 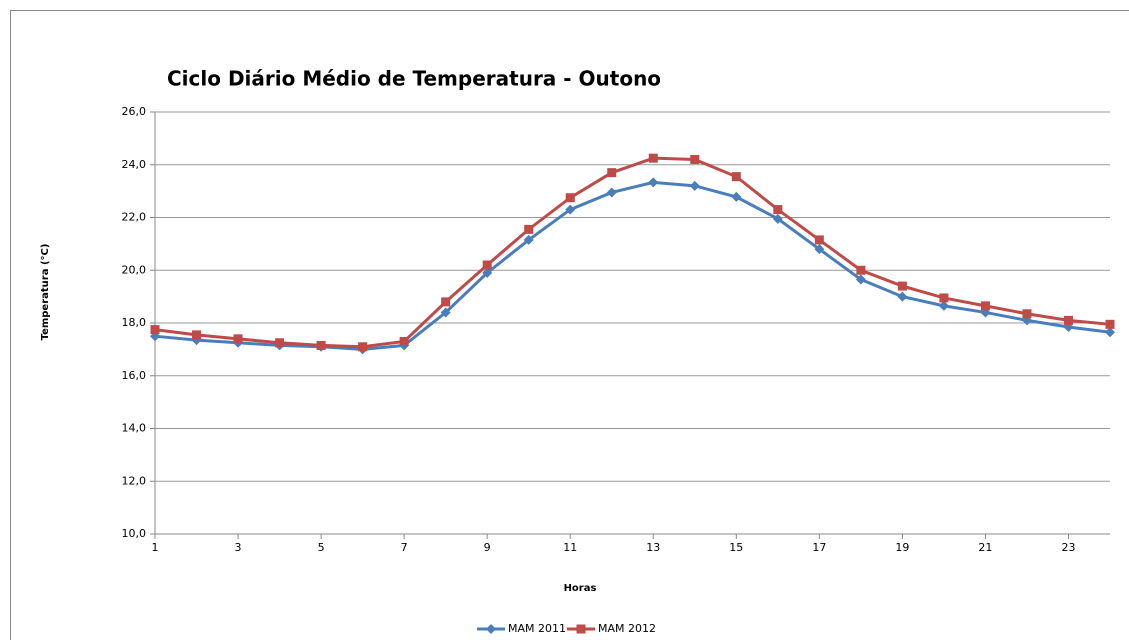 I want to click on x-tick-label: 11, so click(x=570, y=547).